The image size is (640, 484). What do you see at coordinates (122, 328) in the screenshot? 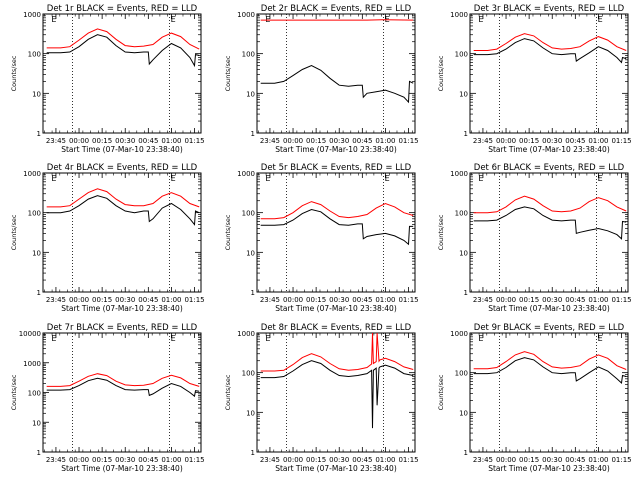
I see `panel-title: Det 7r BLACK = Events, RED = LLD` at bounding box center [122, 328].